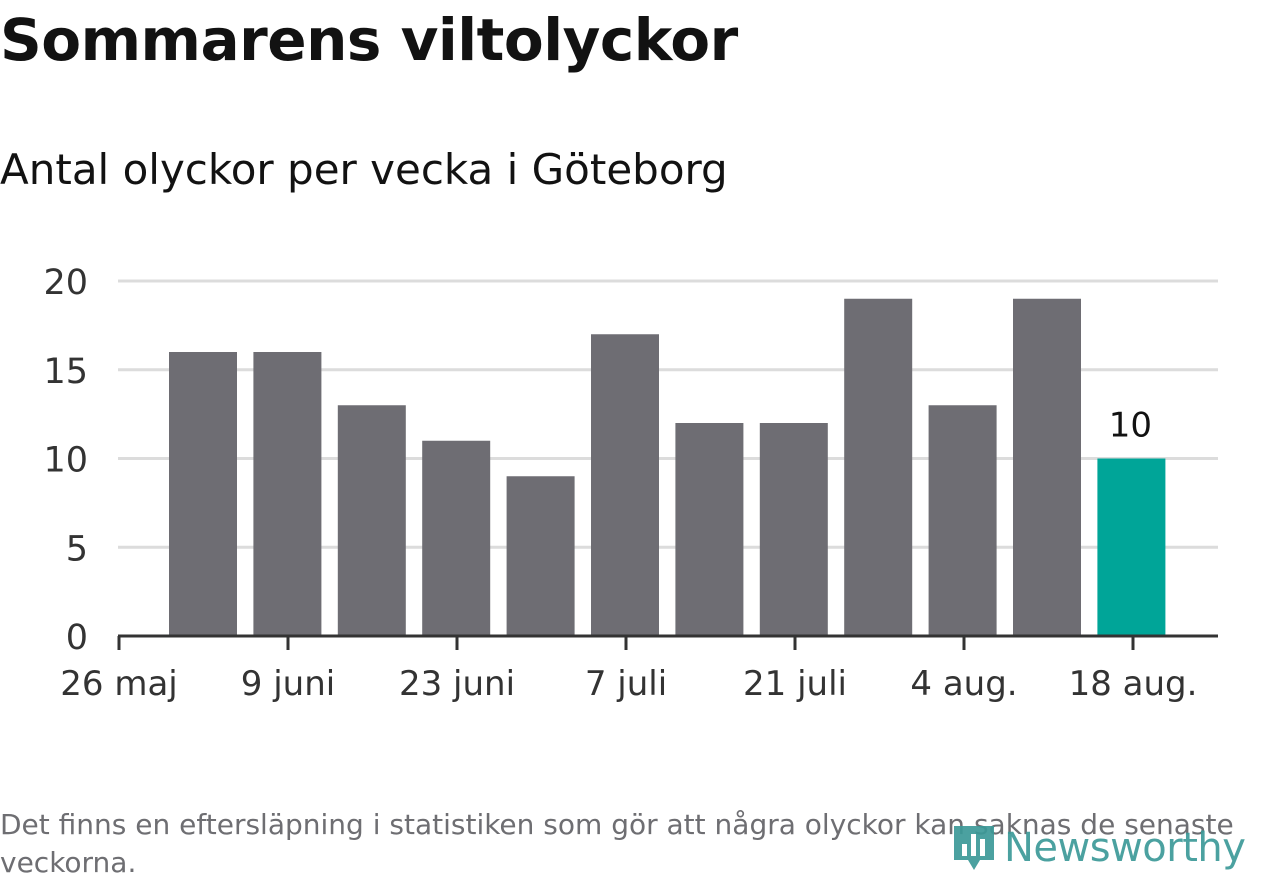 The image size is (1262, 882). I want to click on y-tick-label: 0, so click(77, 638).